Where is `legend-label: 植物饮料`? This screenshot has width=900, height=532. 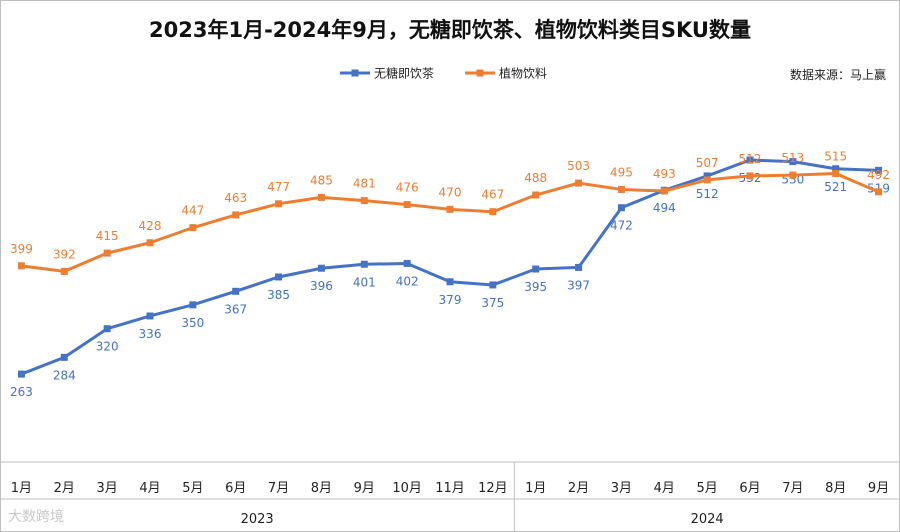 legend-label: 植物饮料 is located at coordinates (523, 73).